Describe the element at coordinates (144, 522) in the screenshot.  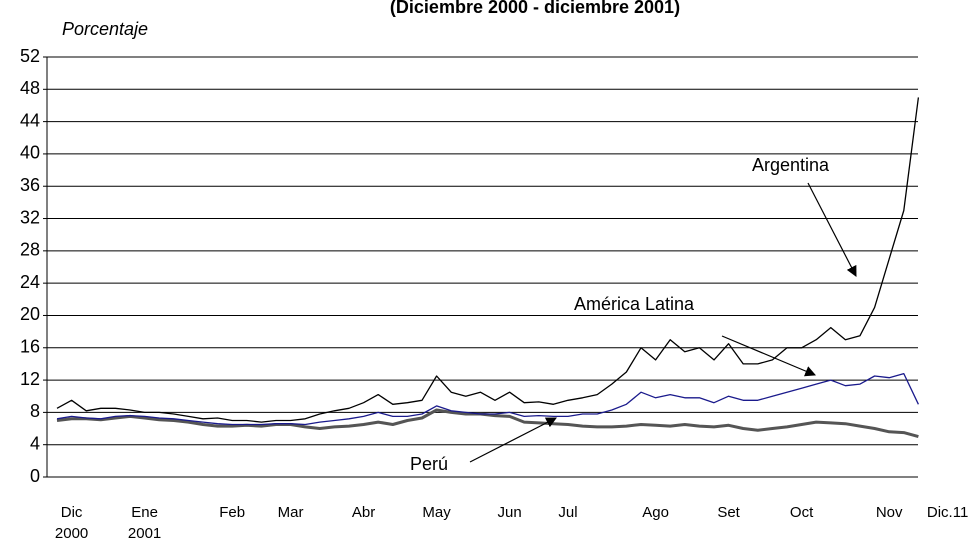
I see `x-tick-label: Ene 2001` at that location.